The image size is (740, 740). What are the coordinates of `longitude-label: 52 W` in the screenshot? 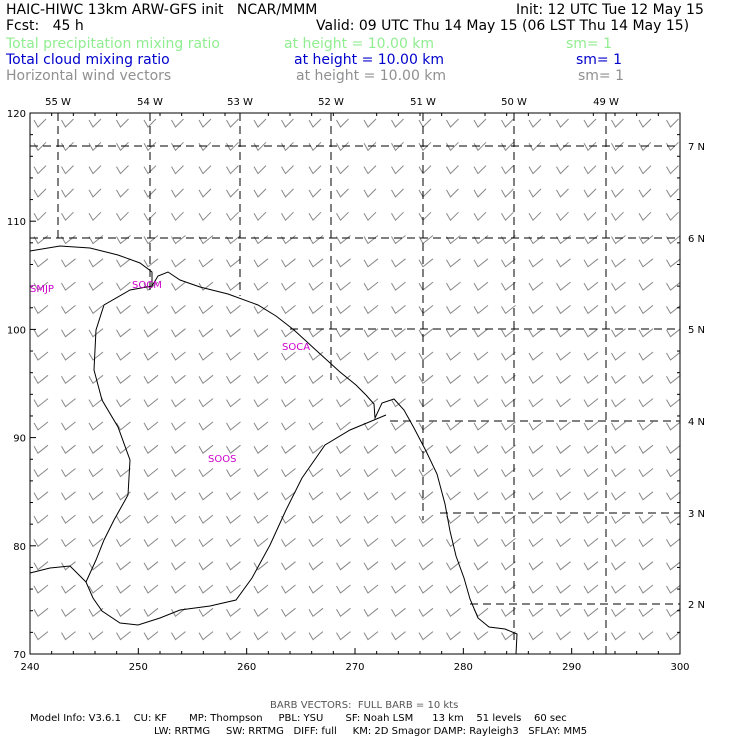 It's located at (331, 102).